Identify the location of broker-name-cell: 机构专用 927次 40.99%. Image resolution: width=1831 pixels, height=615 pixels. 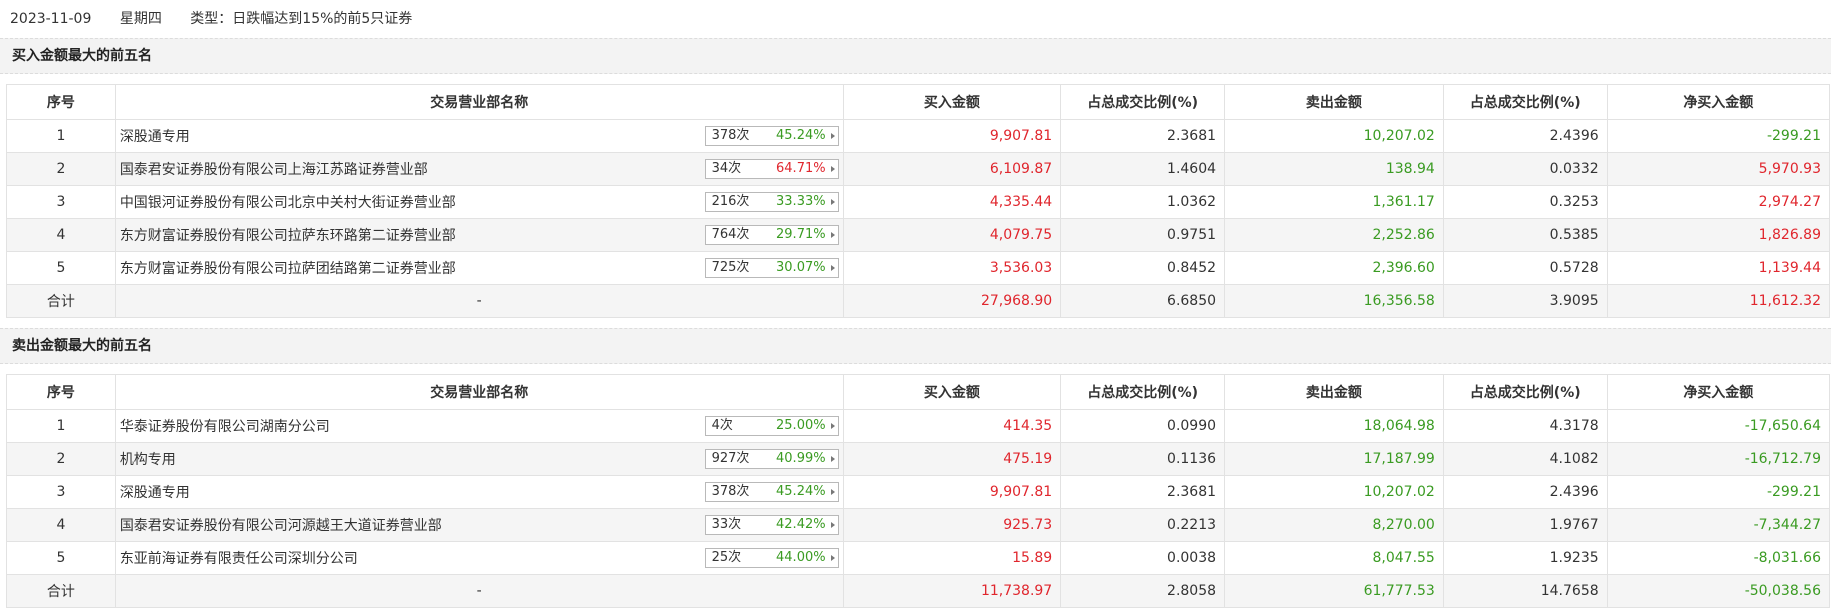
(479, 459).